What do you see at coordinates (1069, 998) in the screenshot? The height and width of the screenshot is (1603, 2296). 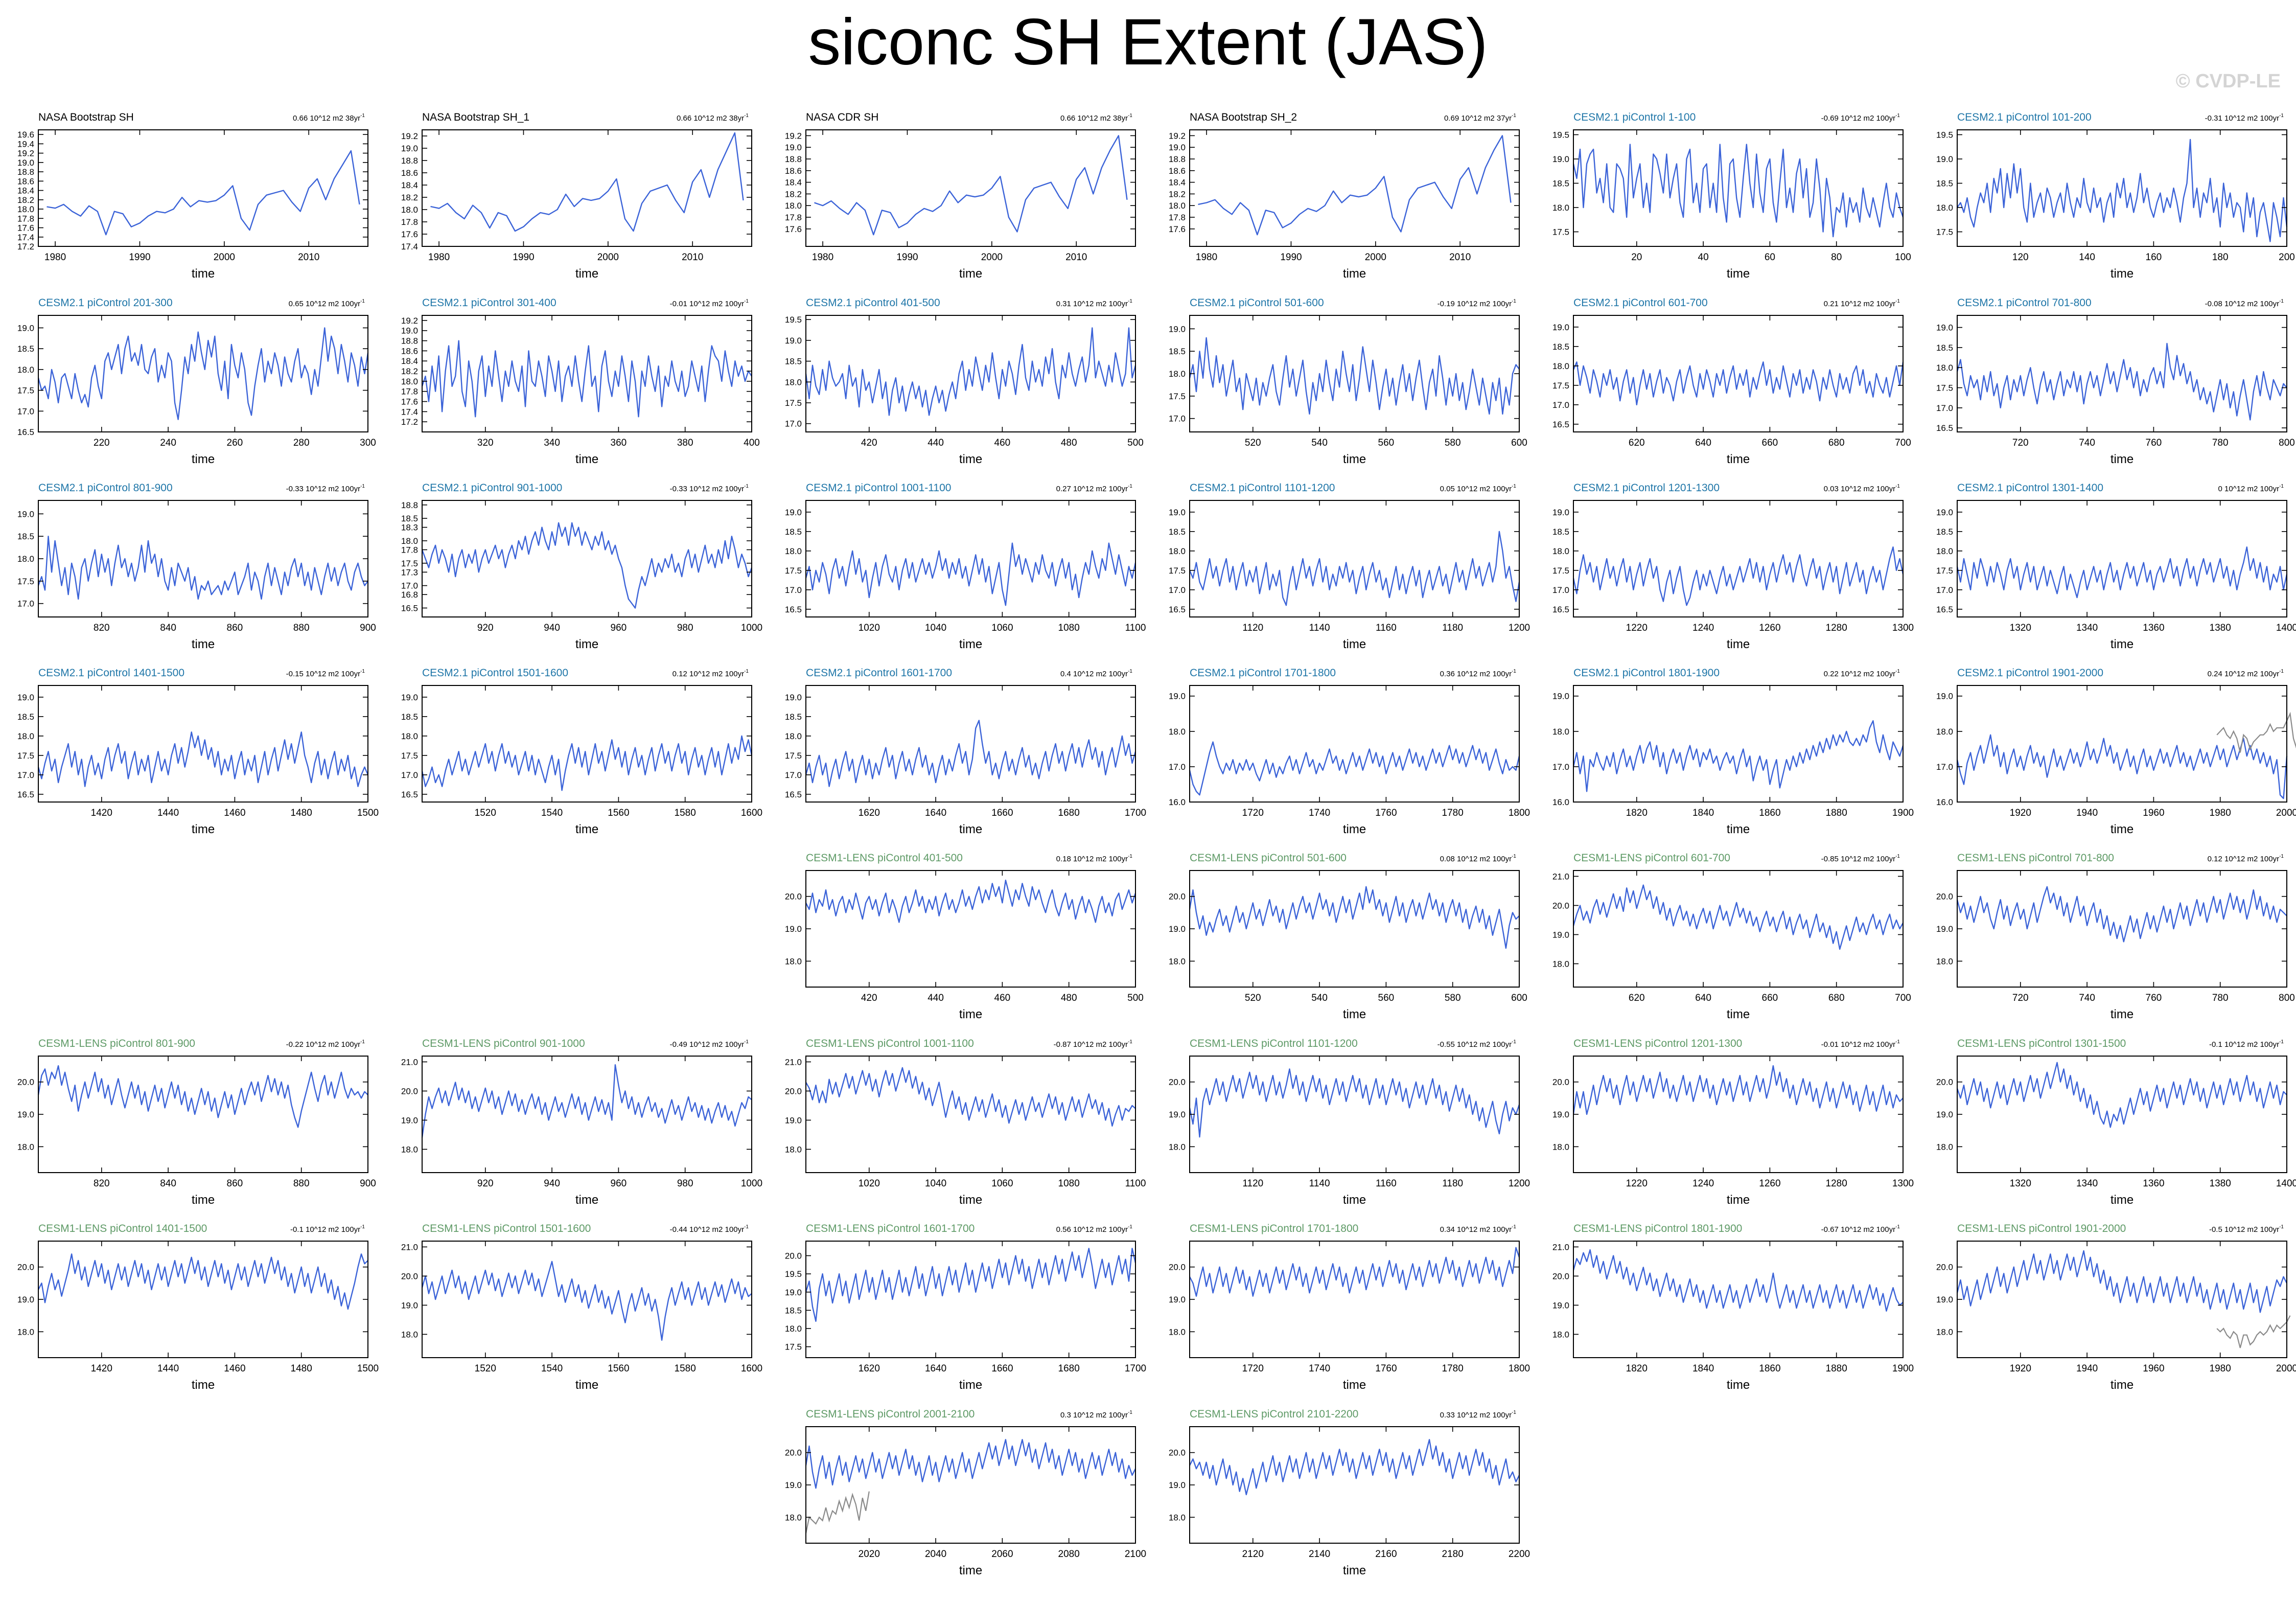 I see `x-tick-label: 480` at bounding box center [1069, 998].